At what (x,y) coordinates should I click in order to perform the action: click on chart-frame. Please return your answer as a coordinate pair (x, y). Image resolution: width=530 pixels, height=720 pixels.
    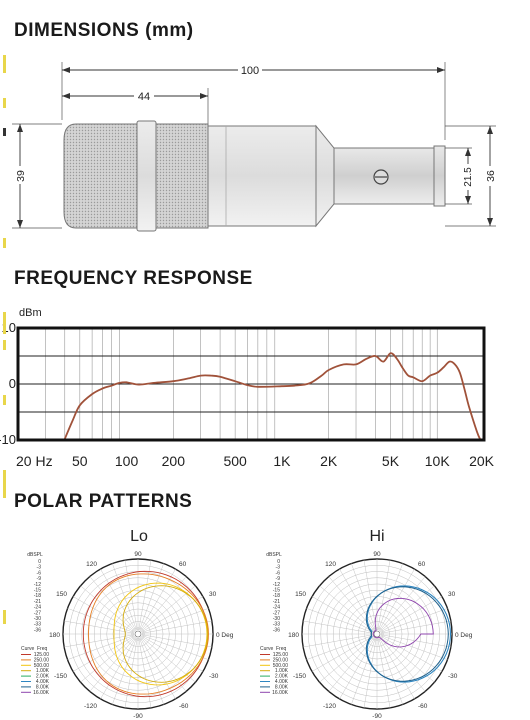
    Looking at the image, I should click on (251, 384).